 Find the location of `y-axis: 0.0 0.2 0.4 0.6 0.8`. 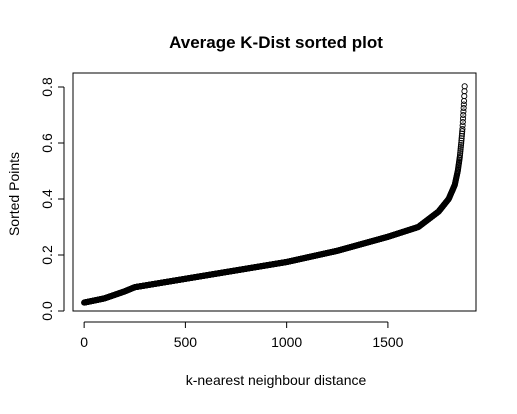

y-axis: 0.0 0.2 0.4 0.6 0.8 is located at coordinates (52, 199).